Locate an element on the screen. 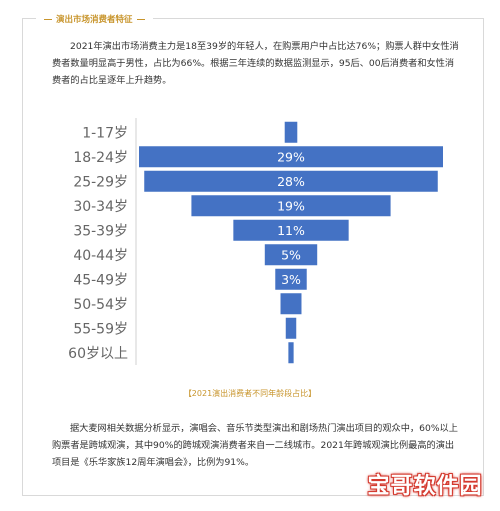 This screenshot has height=511, width=500. data-label: 19% is located at coordinates (291, 205).